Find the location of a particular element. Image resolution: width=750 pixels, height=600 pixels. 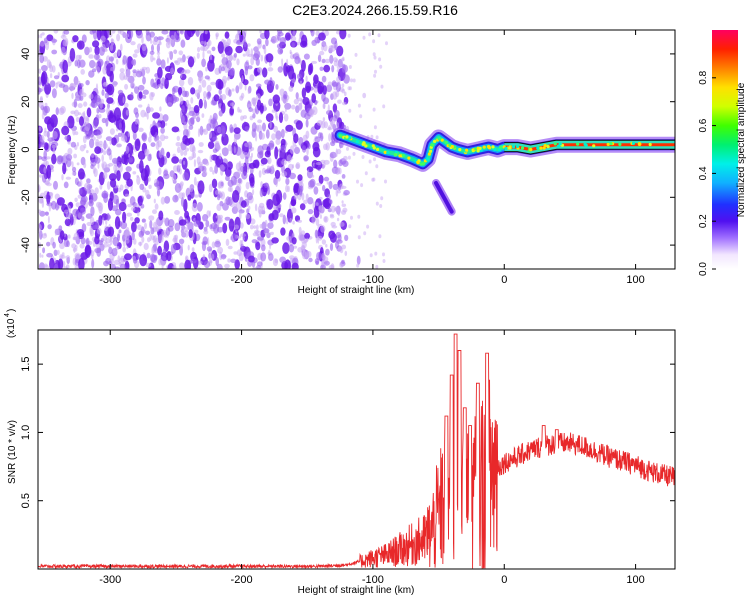

colorbar-tick-label: 0.2 is located at coordinates (703, 221).